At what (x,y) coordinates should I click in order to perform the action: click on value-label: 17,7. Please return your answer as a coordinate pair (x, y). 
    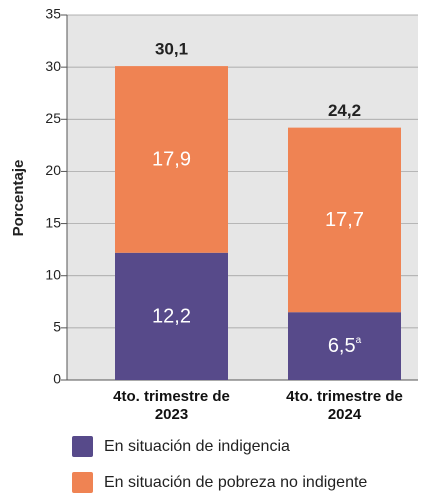
    Looking at the image, I should click on (344, 220).